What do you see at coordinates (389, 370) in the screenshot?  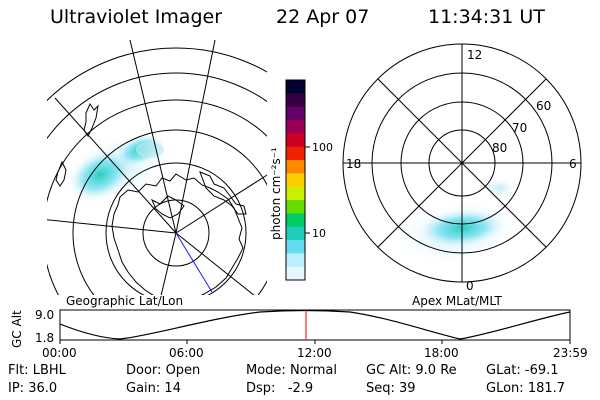 I see `gcalt-label: GC Alt:` at bounding box center [389, 370].